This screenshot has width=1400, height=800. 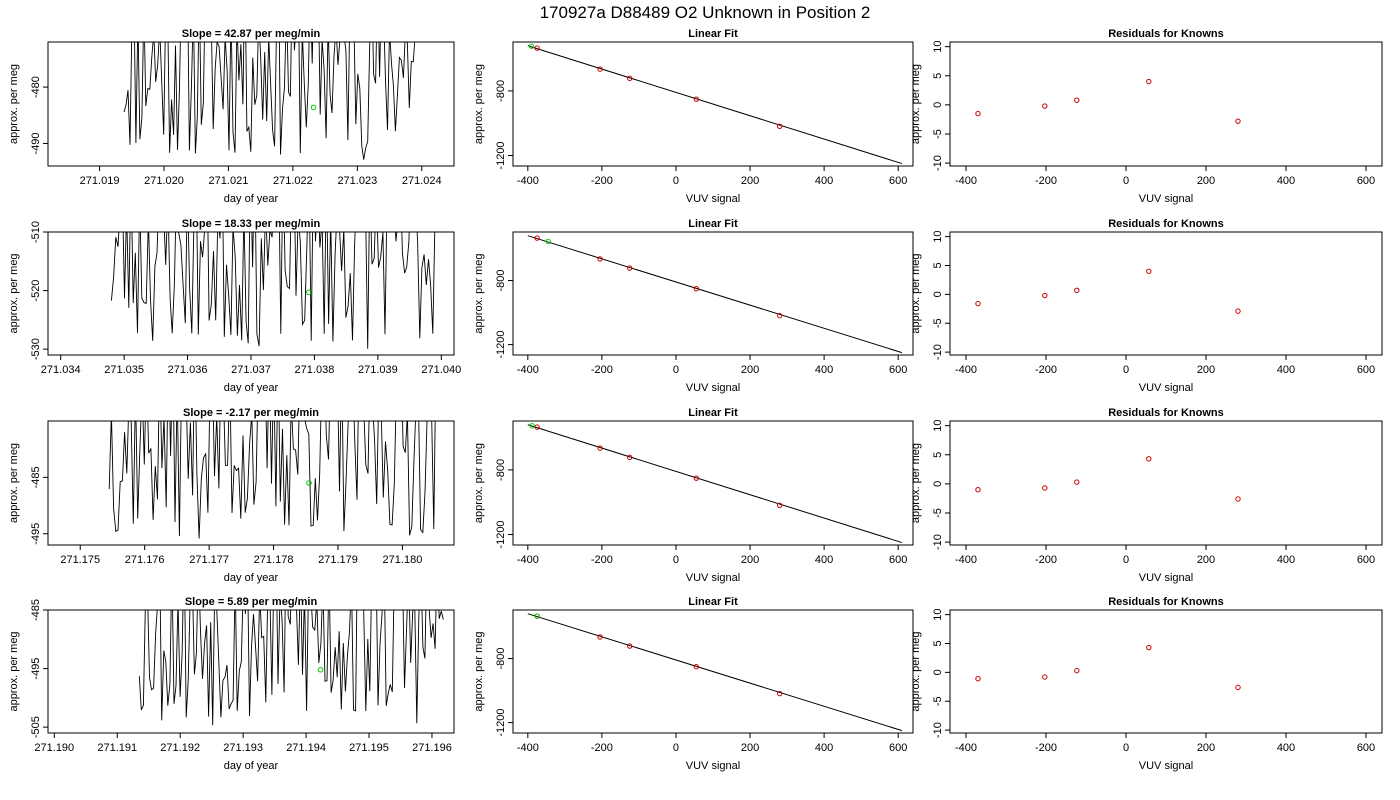 I want to click on unknown-mean-point, so click(x=320, y=669).